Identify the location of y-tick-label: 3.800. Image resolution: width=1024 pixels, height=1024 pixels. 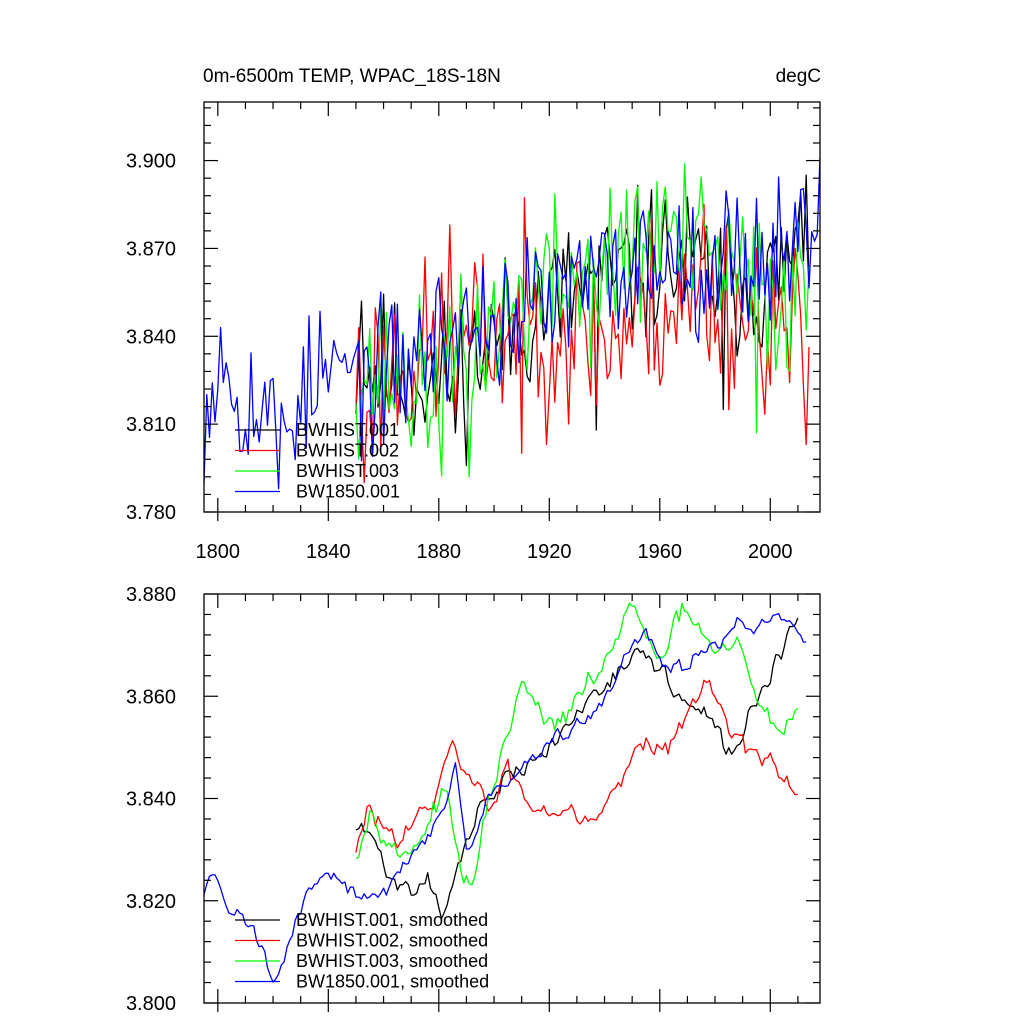
(151, 1004).